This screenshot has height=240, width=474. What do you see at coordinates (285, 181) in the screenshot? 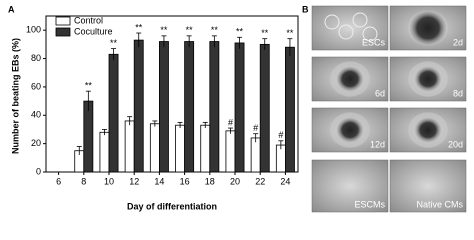
I see `x-tick-label: 24` at bounding box center [285, 181].